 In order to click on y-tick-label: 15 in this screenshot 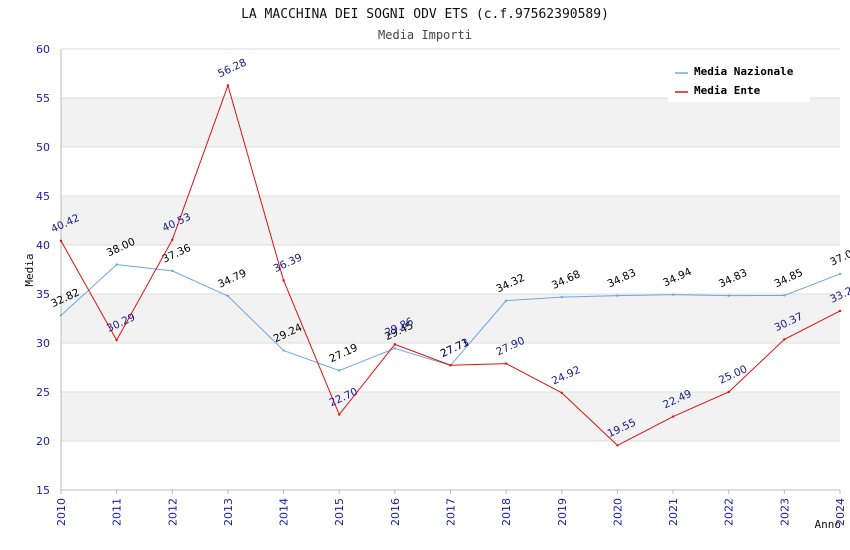, I will do `click(43, 490)`.